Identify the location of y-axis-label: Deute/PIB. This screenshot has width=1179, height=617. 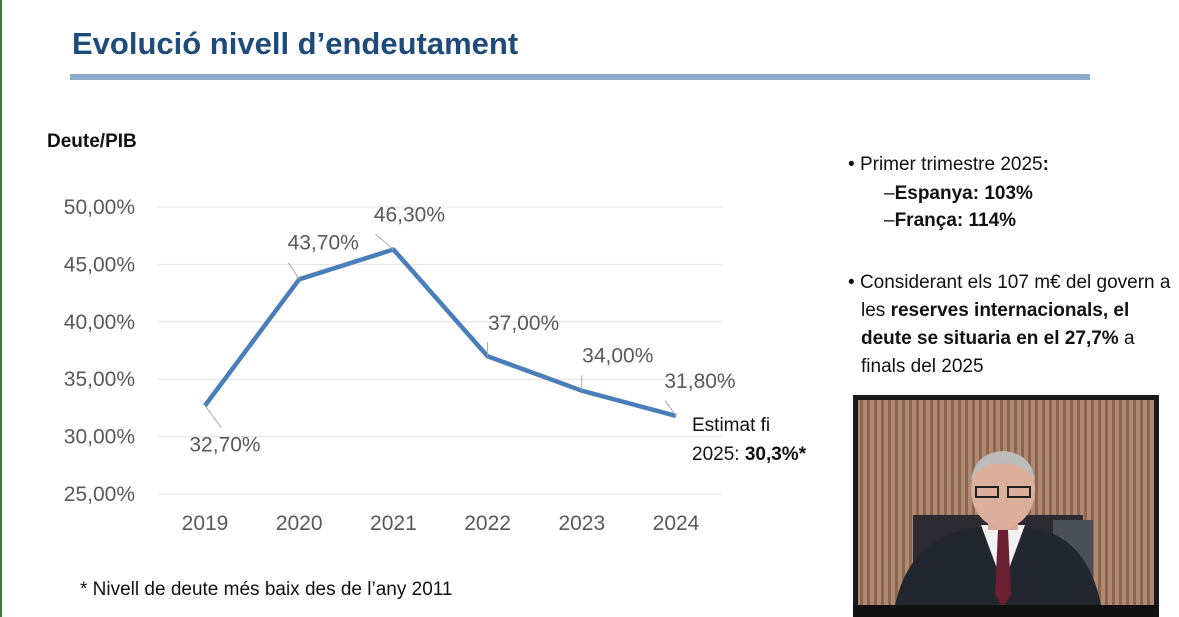
(92, 141).